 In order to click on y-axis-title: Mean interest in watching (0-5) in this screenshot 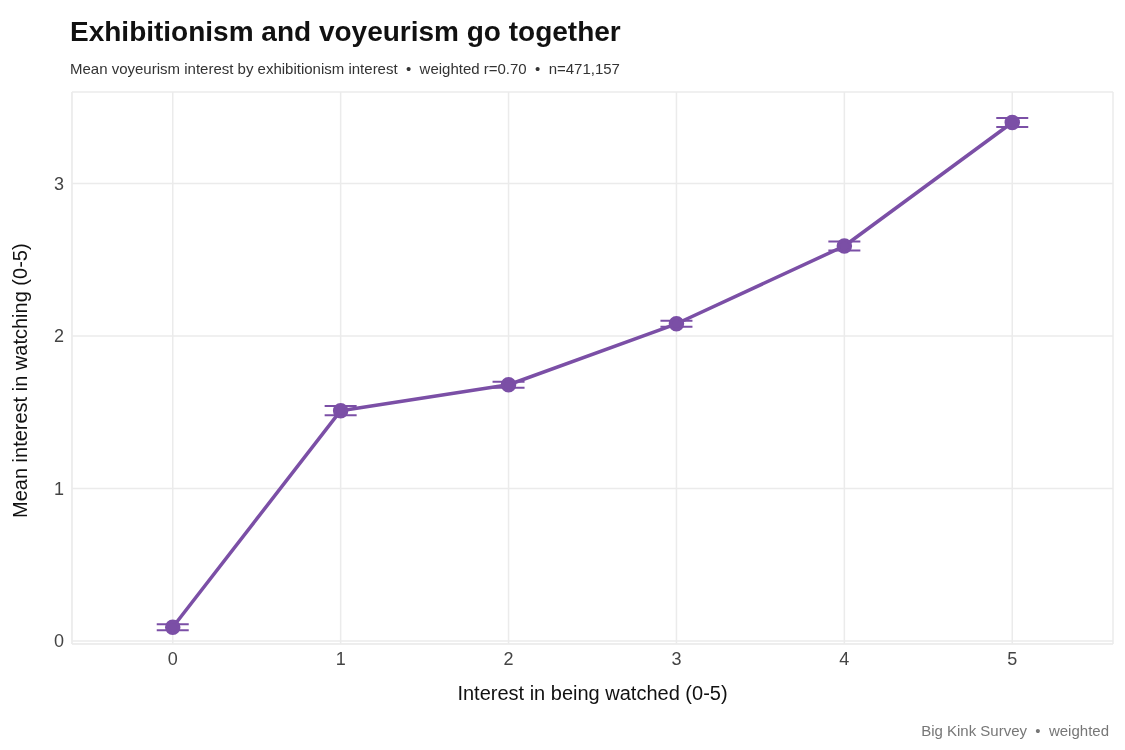, I will do `click(20, 380)`.